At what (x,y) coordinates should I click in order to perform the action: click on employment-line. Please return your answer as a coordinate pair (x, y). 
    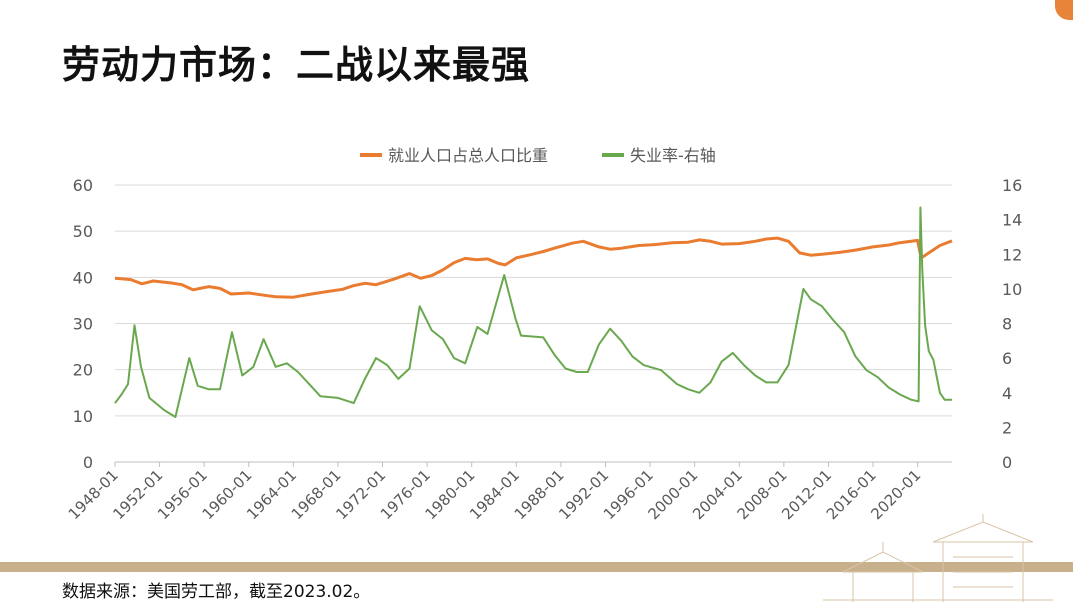
    Looking at the image, I should click on (533, 267).